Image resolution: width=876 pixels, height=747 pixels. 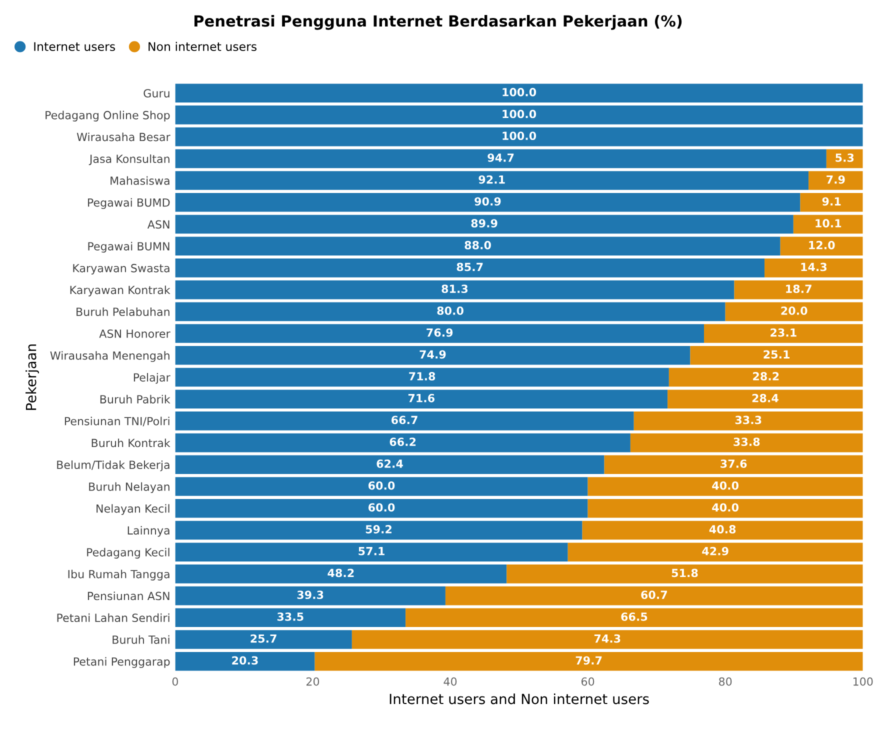 I want to click on y-tick-label: Lainnya, so click(x=149, y=531).